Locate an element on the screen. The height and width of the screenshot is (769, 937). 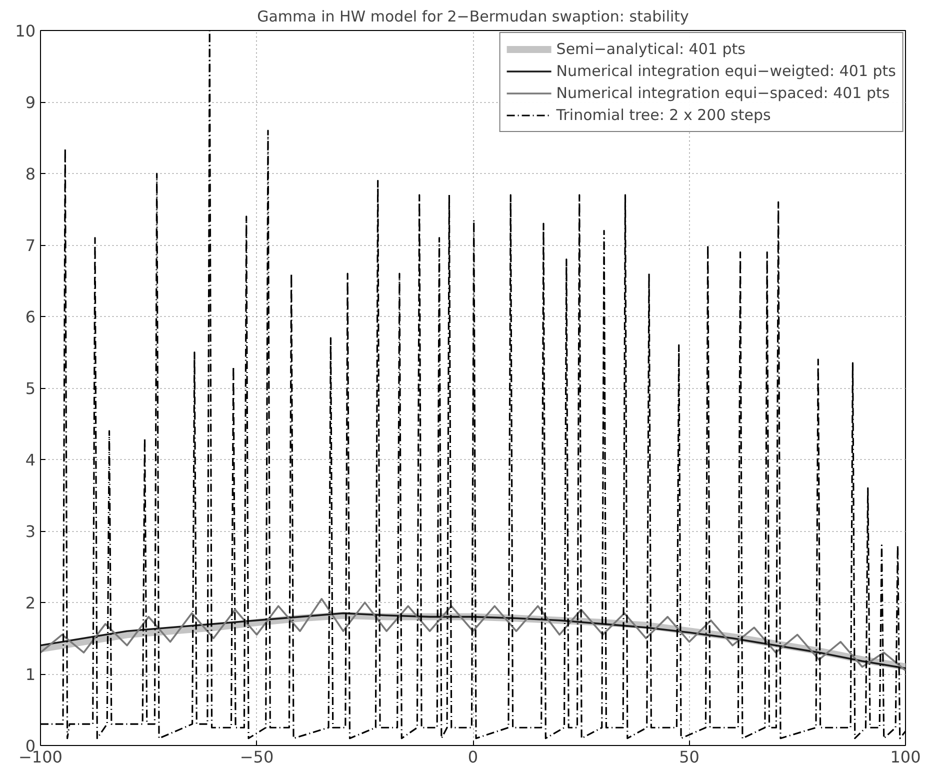
y-tick-label: 2 is located at coordinates (30, 603).